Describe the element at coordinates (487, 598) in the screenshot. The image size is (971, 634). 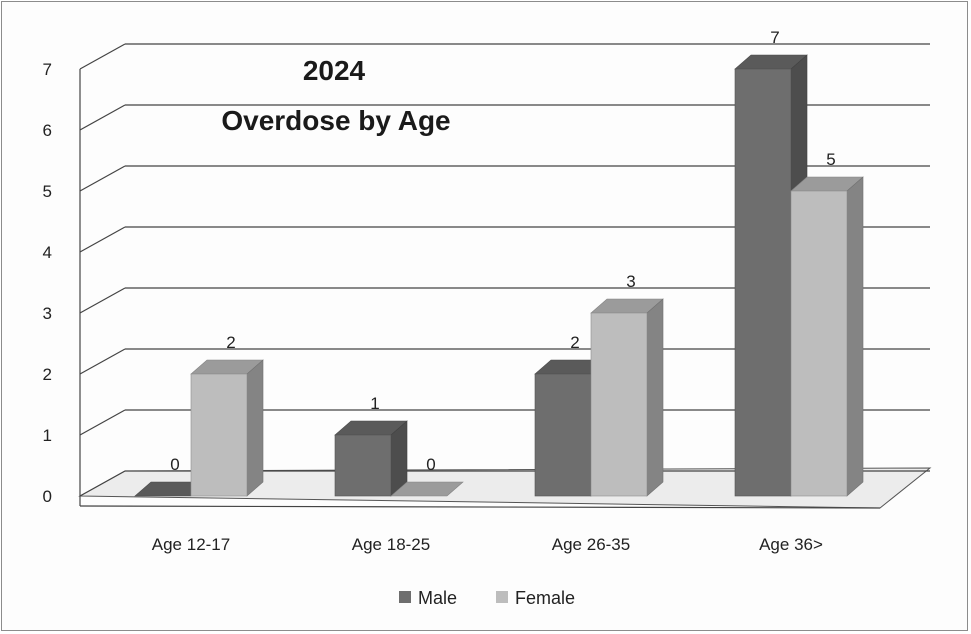
I see `legend: Male Female` at that location.